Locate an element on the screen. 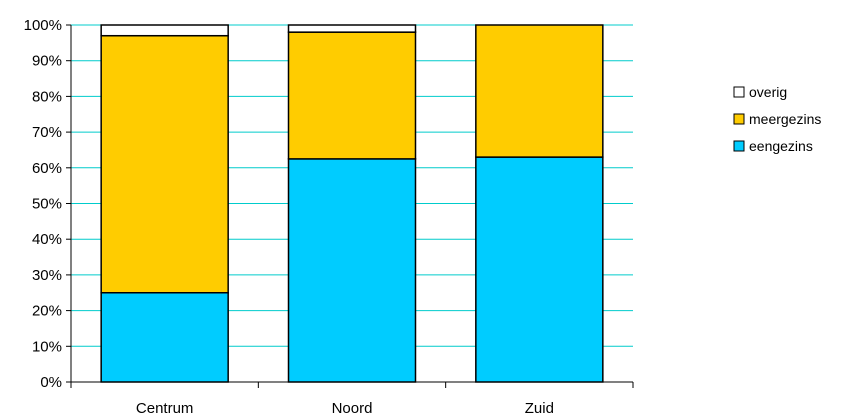 This screenshot has width=847, height=418. y-tick-labels: 0% 10% 20% 30% 40% 50% 60% 70% 80% 90% 100% is located at coordinates (43, 204).